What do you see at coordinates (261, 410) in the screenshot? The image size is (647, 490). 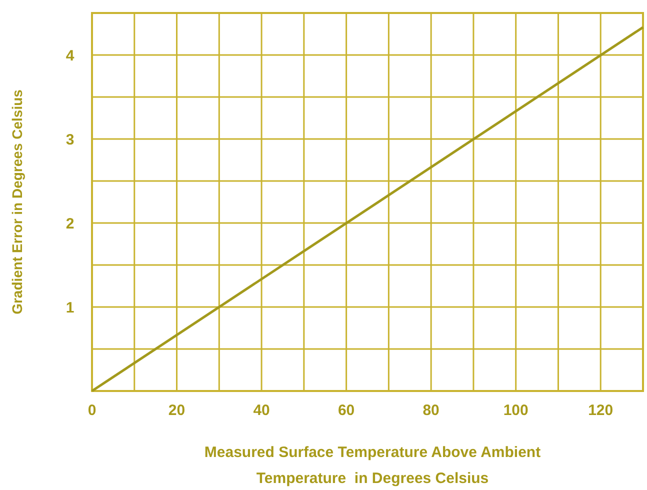 I see `x-tick-label: 40` at bounding box center [261, 410].